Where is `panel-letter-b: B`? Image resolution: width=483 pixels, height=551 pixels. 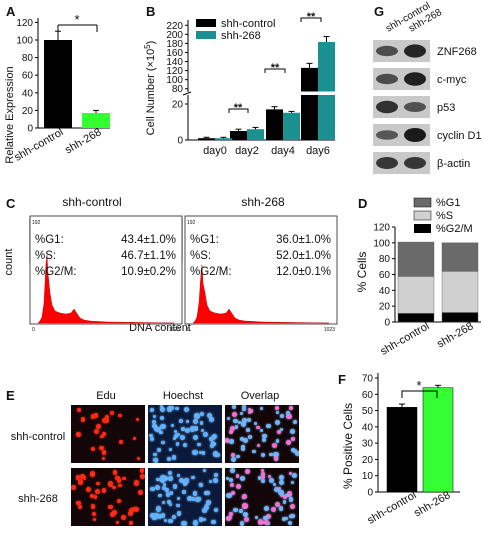
panel-letter-b: B is located at coordinates (150, 11).